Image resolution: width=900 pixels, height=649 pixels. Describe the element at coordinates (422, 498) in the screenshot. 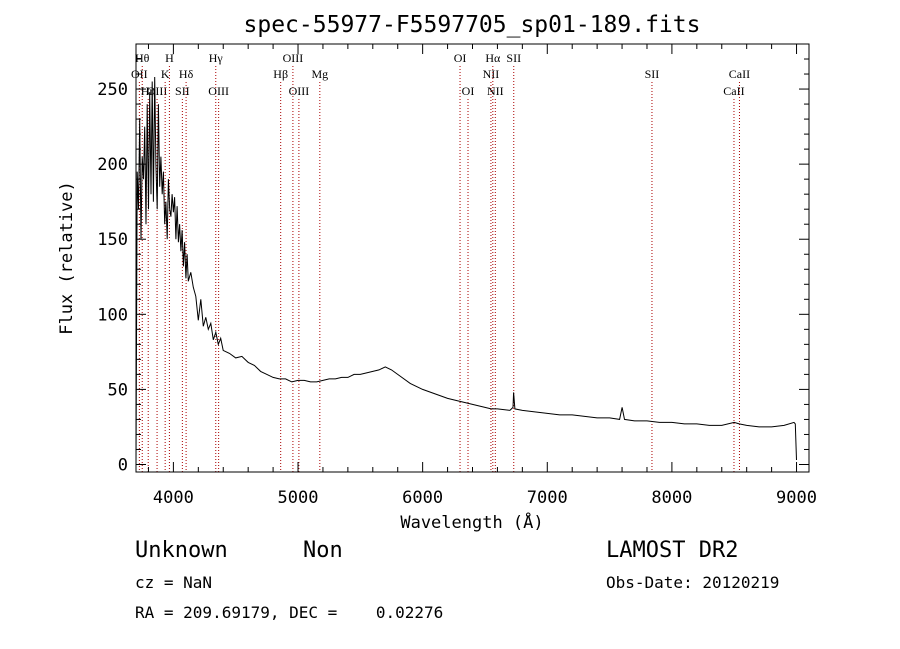

I see `x-tick-label: 6000` at that location.